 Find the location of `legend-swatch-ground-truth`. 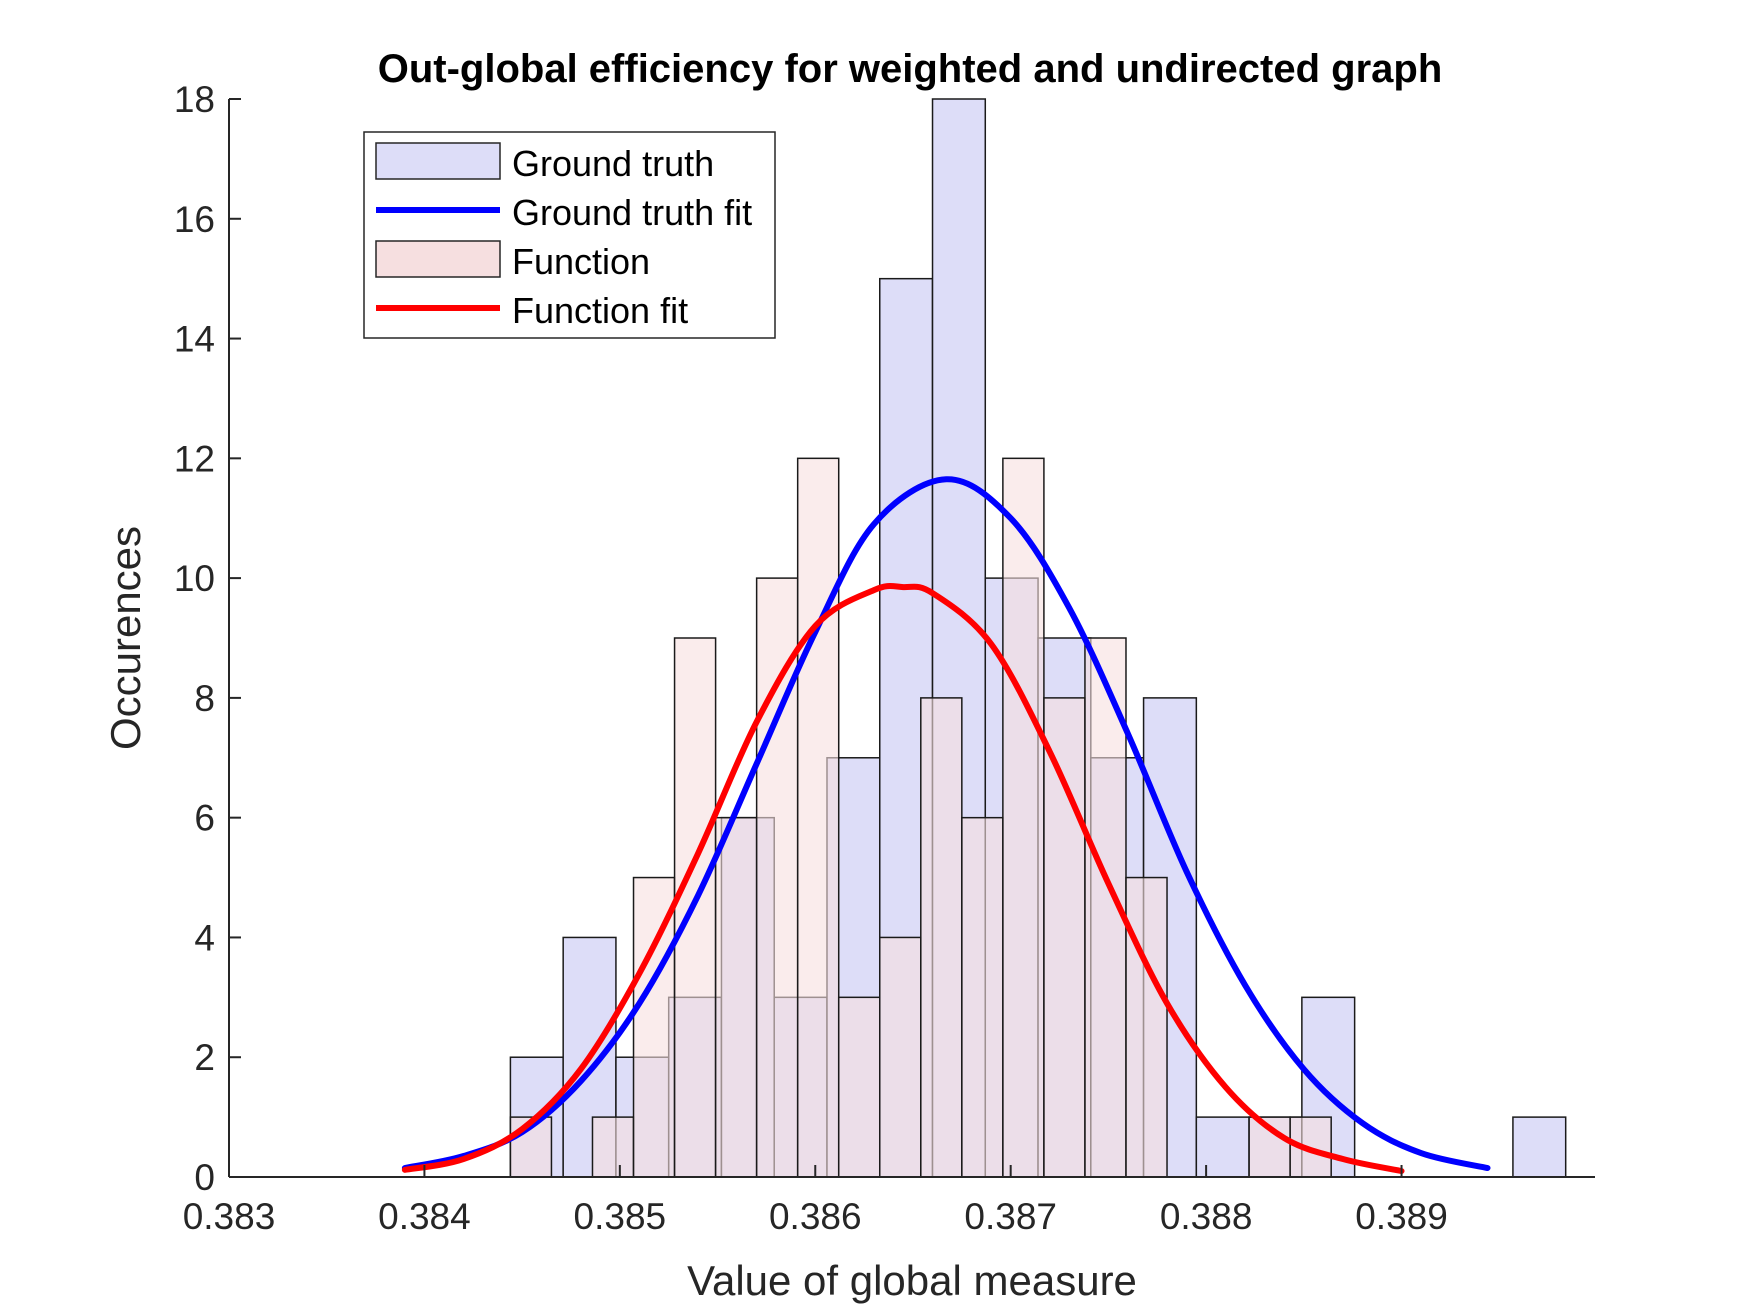

legend-swatch-ground-truth is located at coordinates (438, 161).